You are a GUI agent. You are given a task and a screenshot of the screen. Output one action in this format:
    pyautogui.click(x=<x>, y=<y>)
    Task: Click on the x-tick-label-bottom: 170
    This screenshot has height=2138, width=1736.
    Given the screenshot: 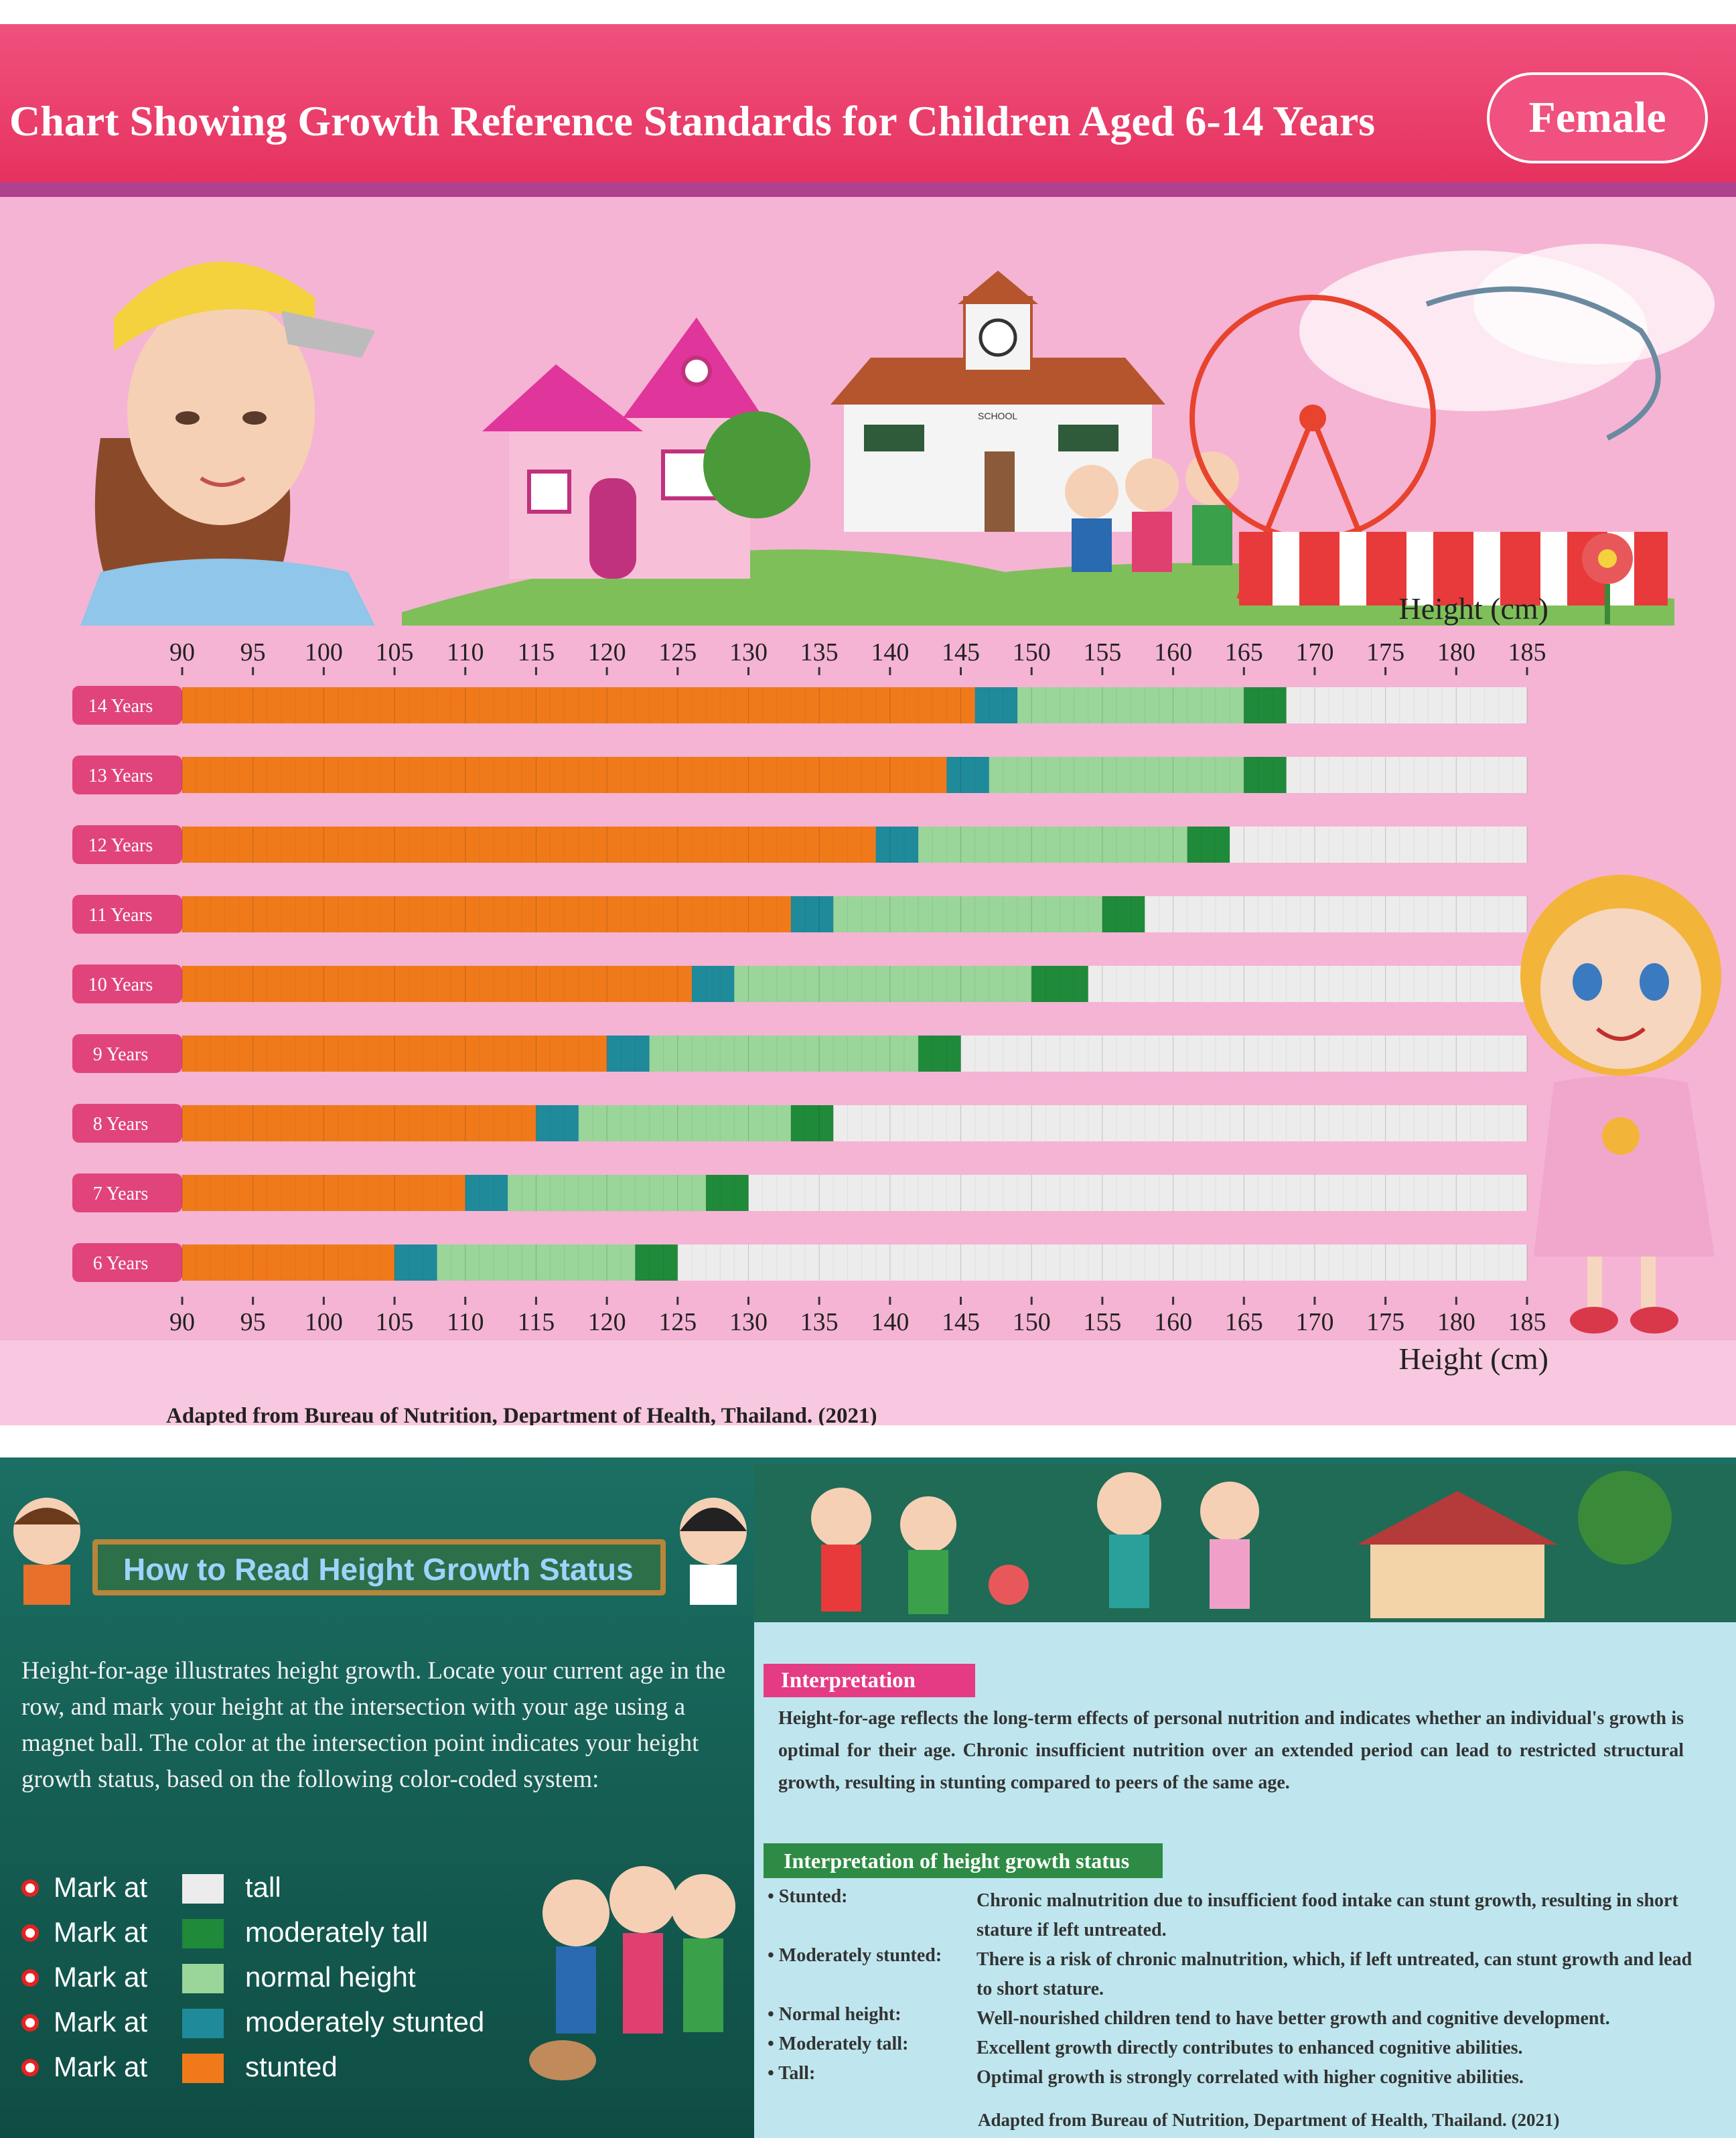 What is the action you would take?
    pyautogui.click(x=1314, y=1322)
    